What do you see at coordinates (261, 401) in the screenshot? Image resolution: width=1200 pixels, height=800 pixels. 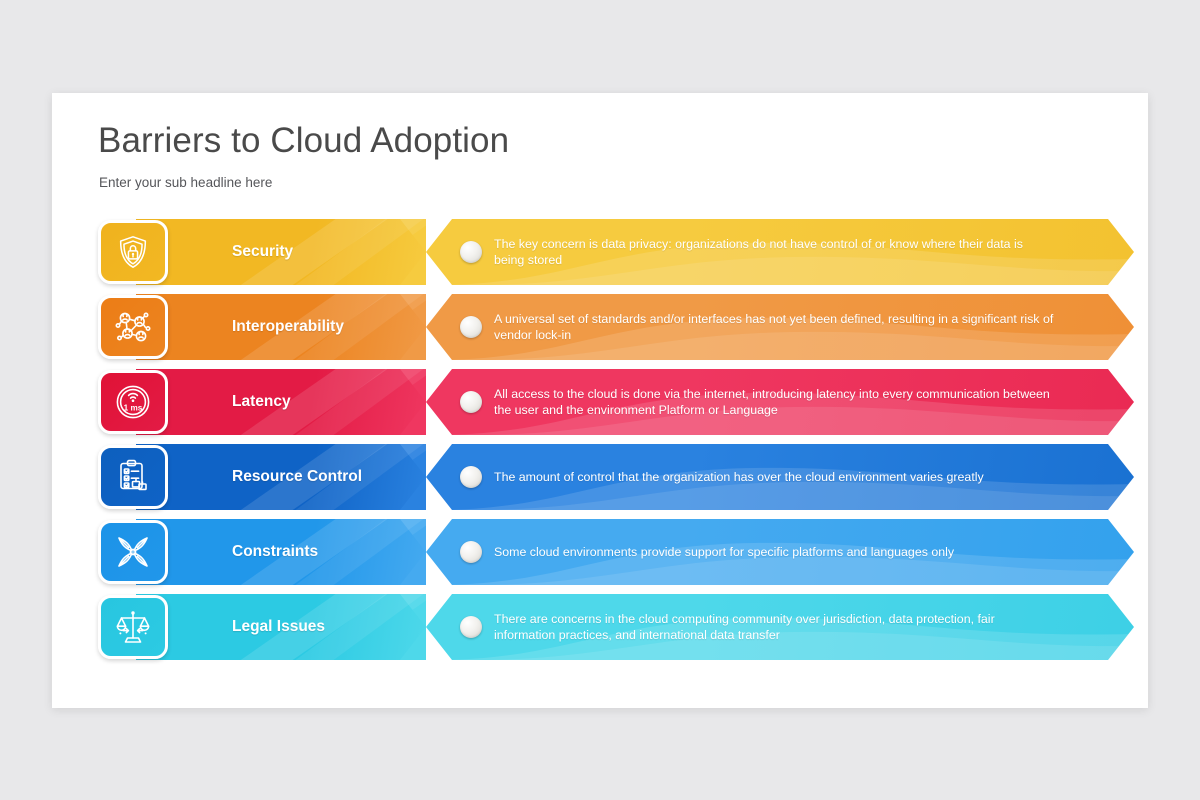 I see `barrier-label: Latency` at bounding box center [261, 401].